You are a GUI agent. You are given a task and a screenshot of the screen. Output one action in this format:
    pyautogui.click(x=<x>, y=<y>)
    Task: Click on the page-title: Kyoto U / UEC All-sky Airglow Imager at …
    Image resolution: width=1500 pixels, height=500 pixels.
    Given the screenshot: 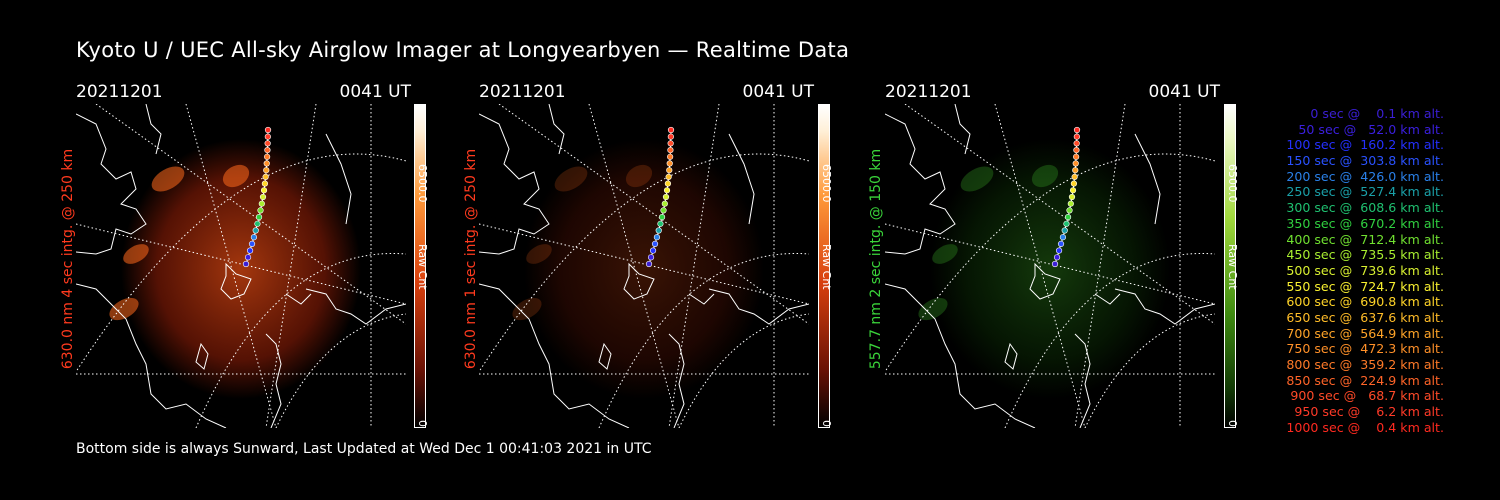 What is the action you would take?
    pyautogui.click(x=463, y=50)
    